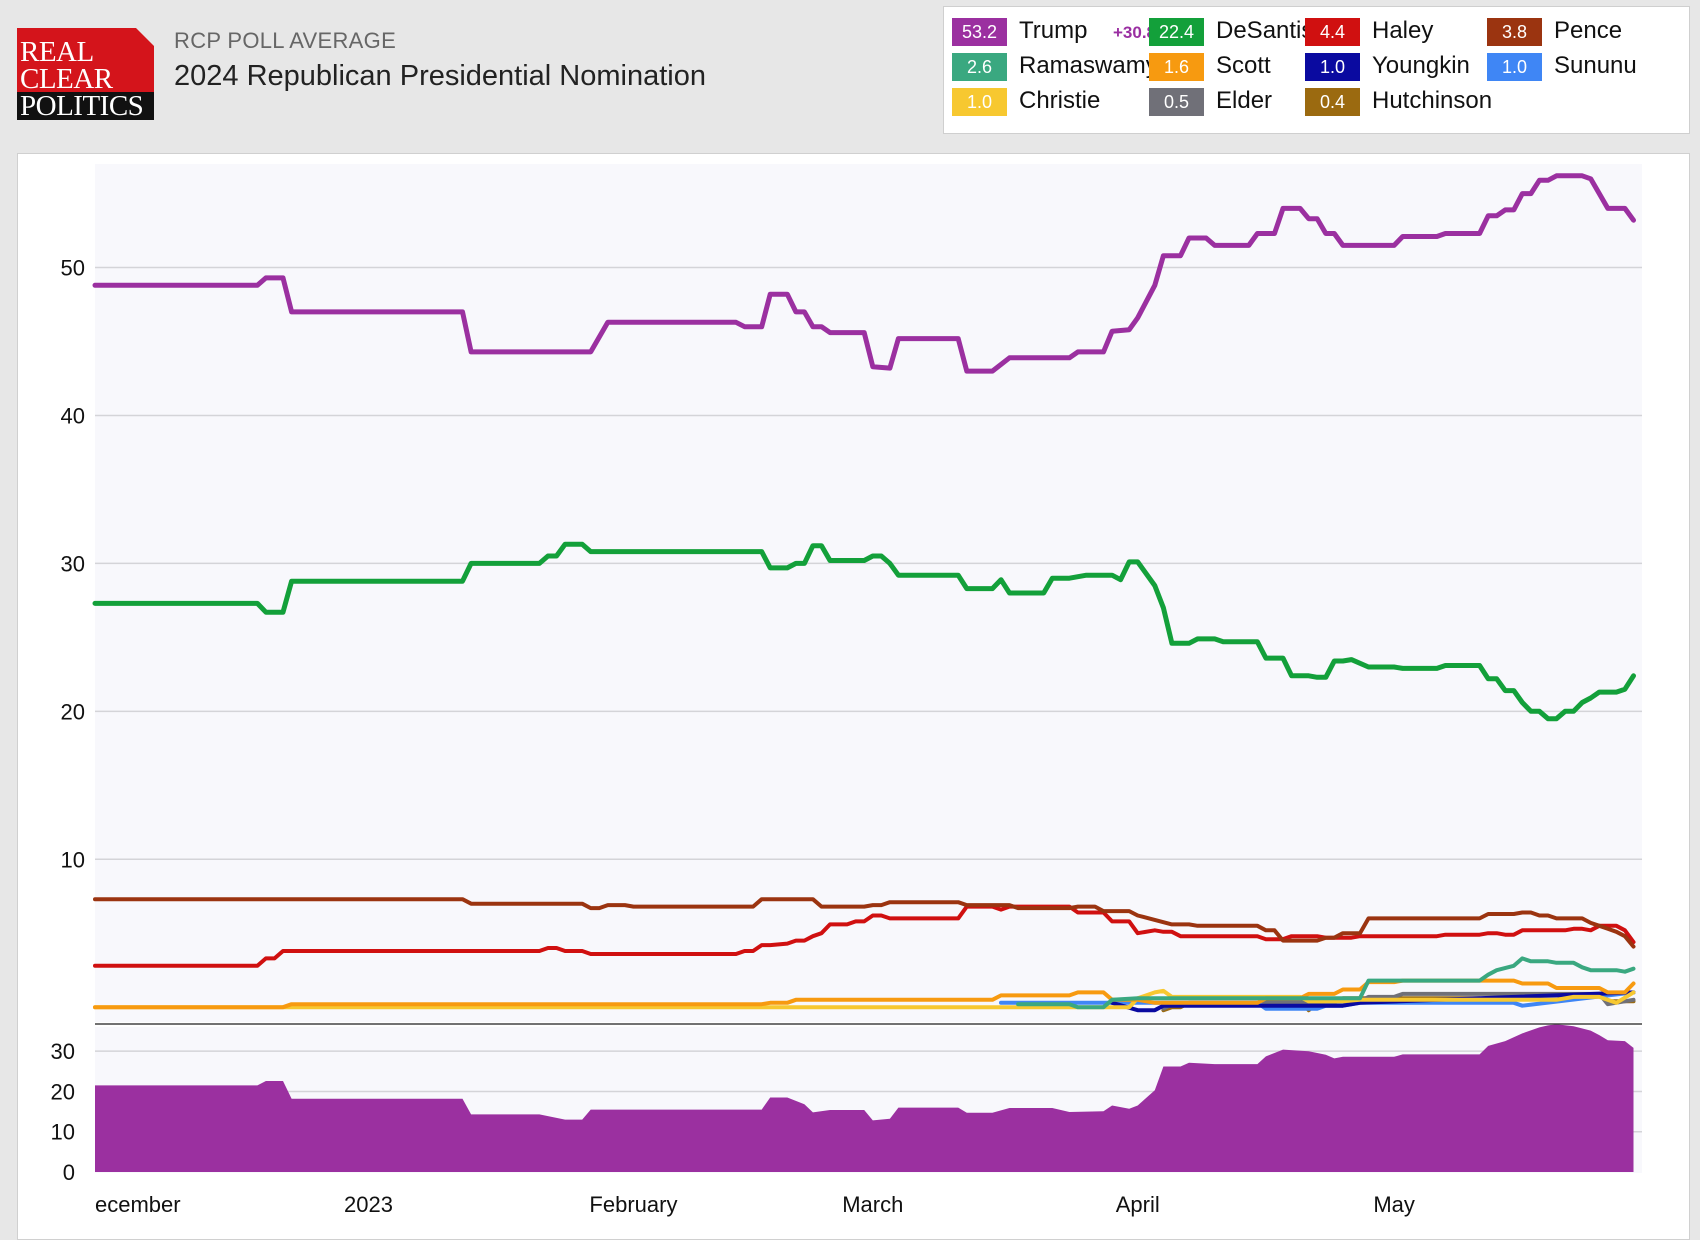 This screenshot has height=1240, width=1700. What do you see at coordinates (1176, 102) in the screenshot?
I see `legend-value-badge: 0.5` at bounding box center [1176, 102].